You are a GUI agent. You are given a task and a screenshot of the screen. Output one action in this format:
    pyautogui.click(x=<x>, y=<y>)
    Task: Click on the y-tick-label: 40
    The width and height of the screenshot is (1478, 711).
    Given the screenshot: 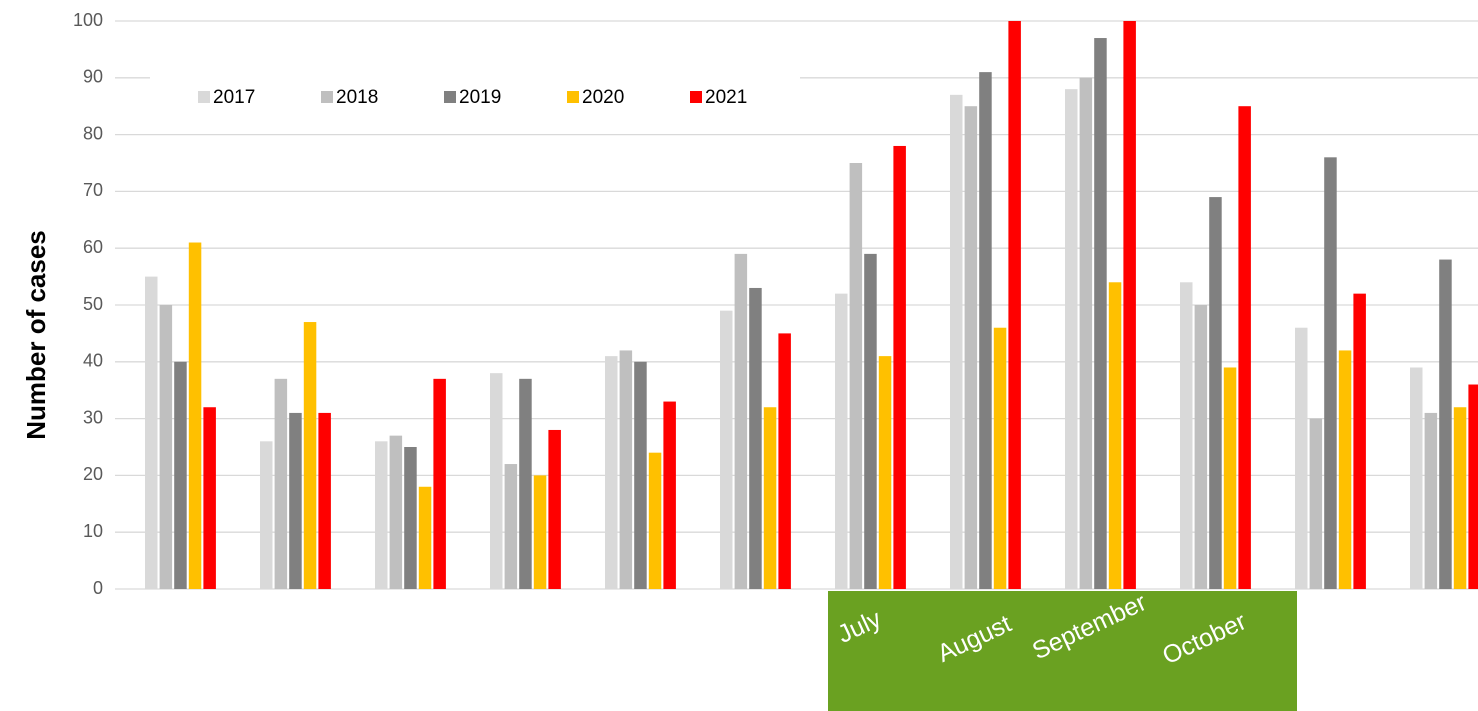 What is the action you would take?
    pyautogui.click(x=93, y=361)
    